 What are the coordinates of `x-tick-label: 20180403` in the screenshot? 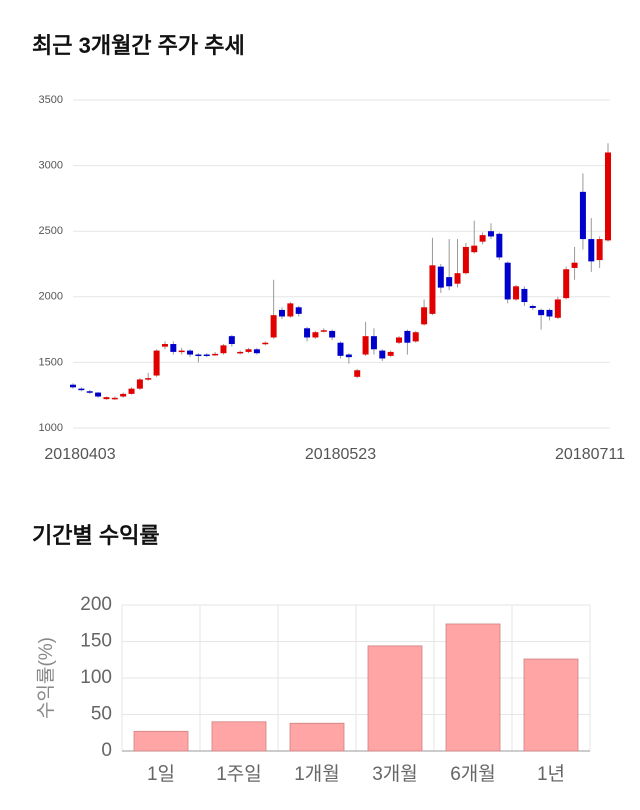 It's located at (79, 454).